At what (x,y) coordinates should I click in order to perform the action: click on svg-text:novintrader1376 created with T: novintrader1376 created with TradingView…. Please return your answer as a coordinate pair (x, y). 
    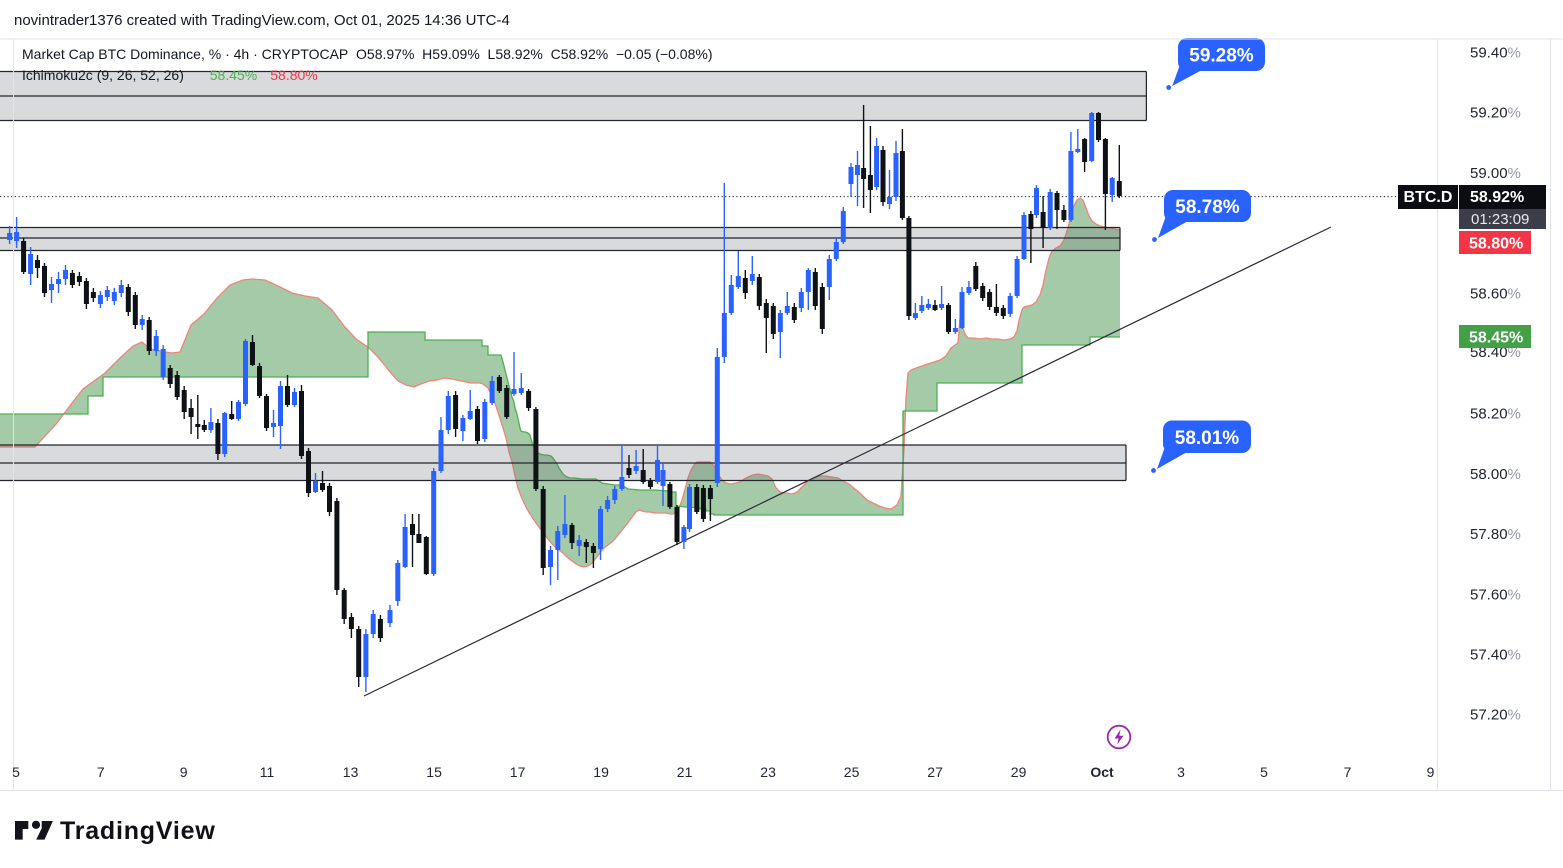
    Looking at the image, I should click on (262, 20).